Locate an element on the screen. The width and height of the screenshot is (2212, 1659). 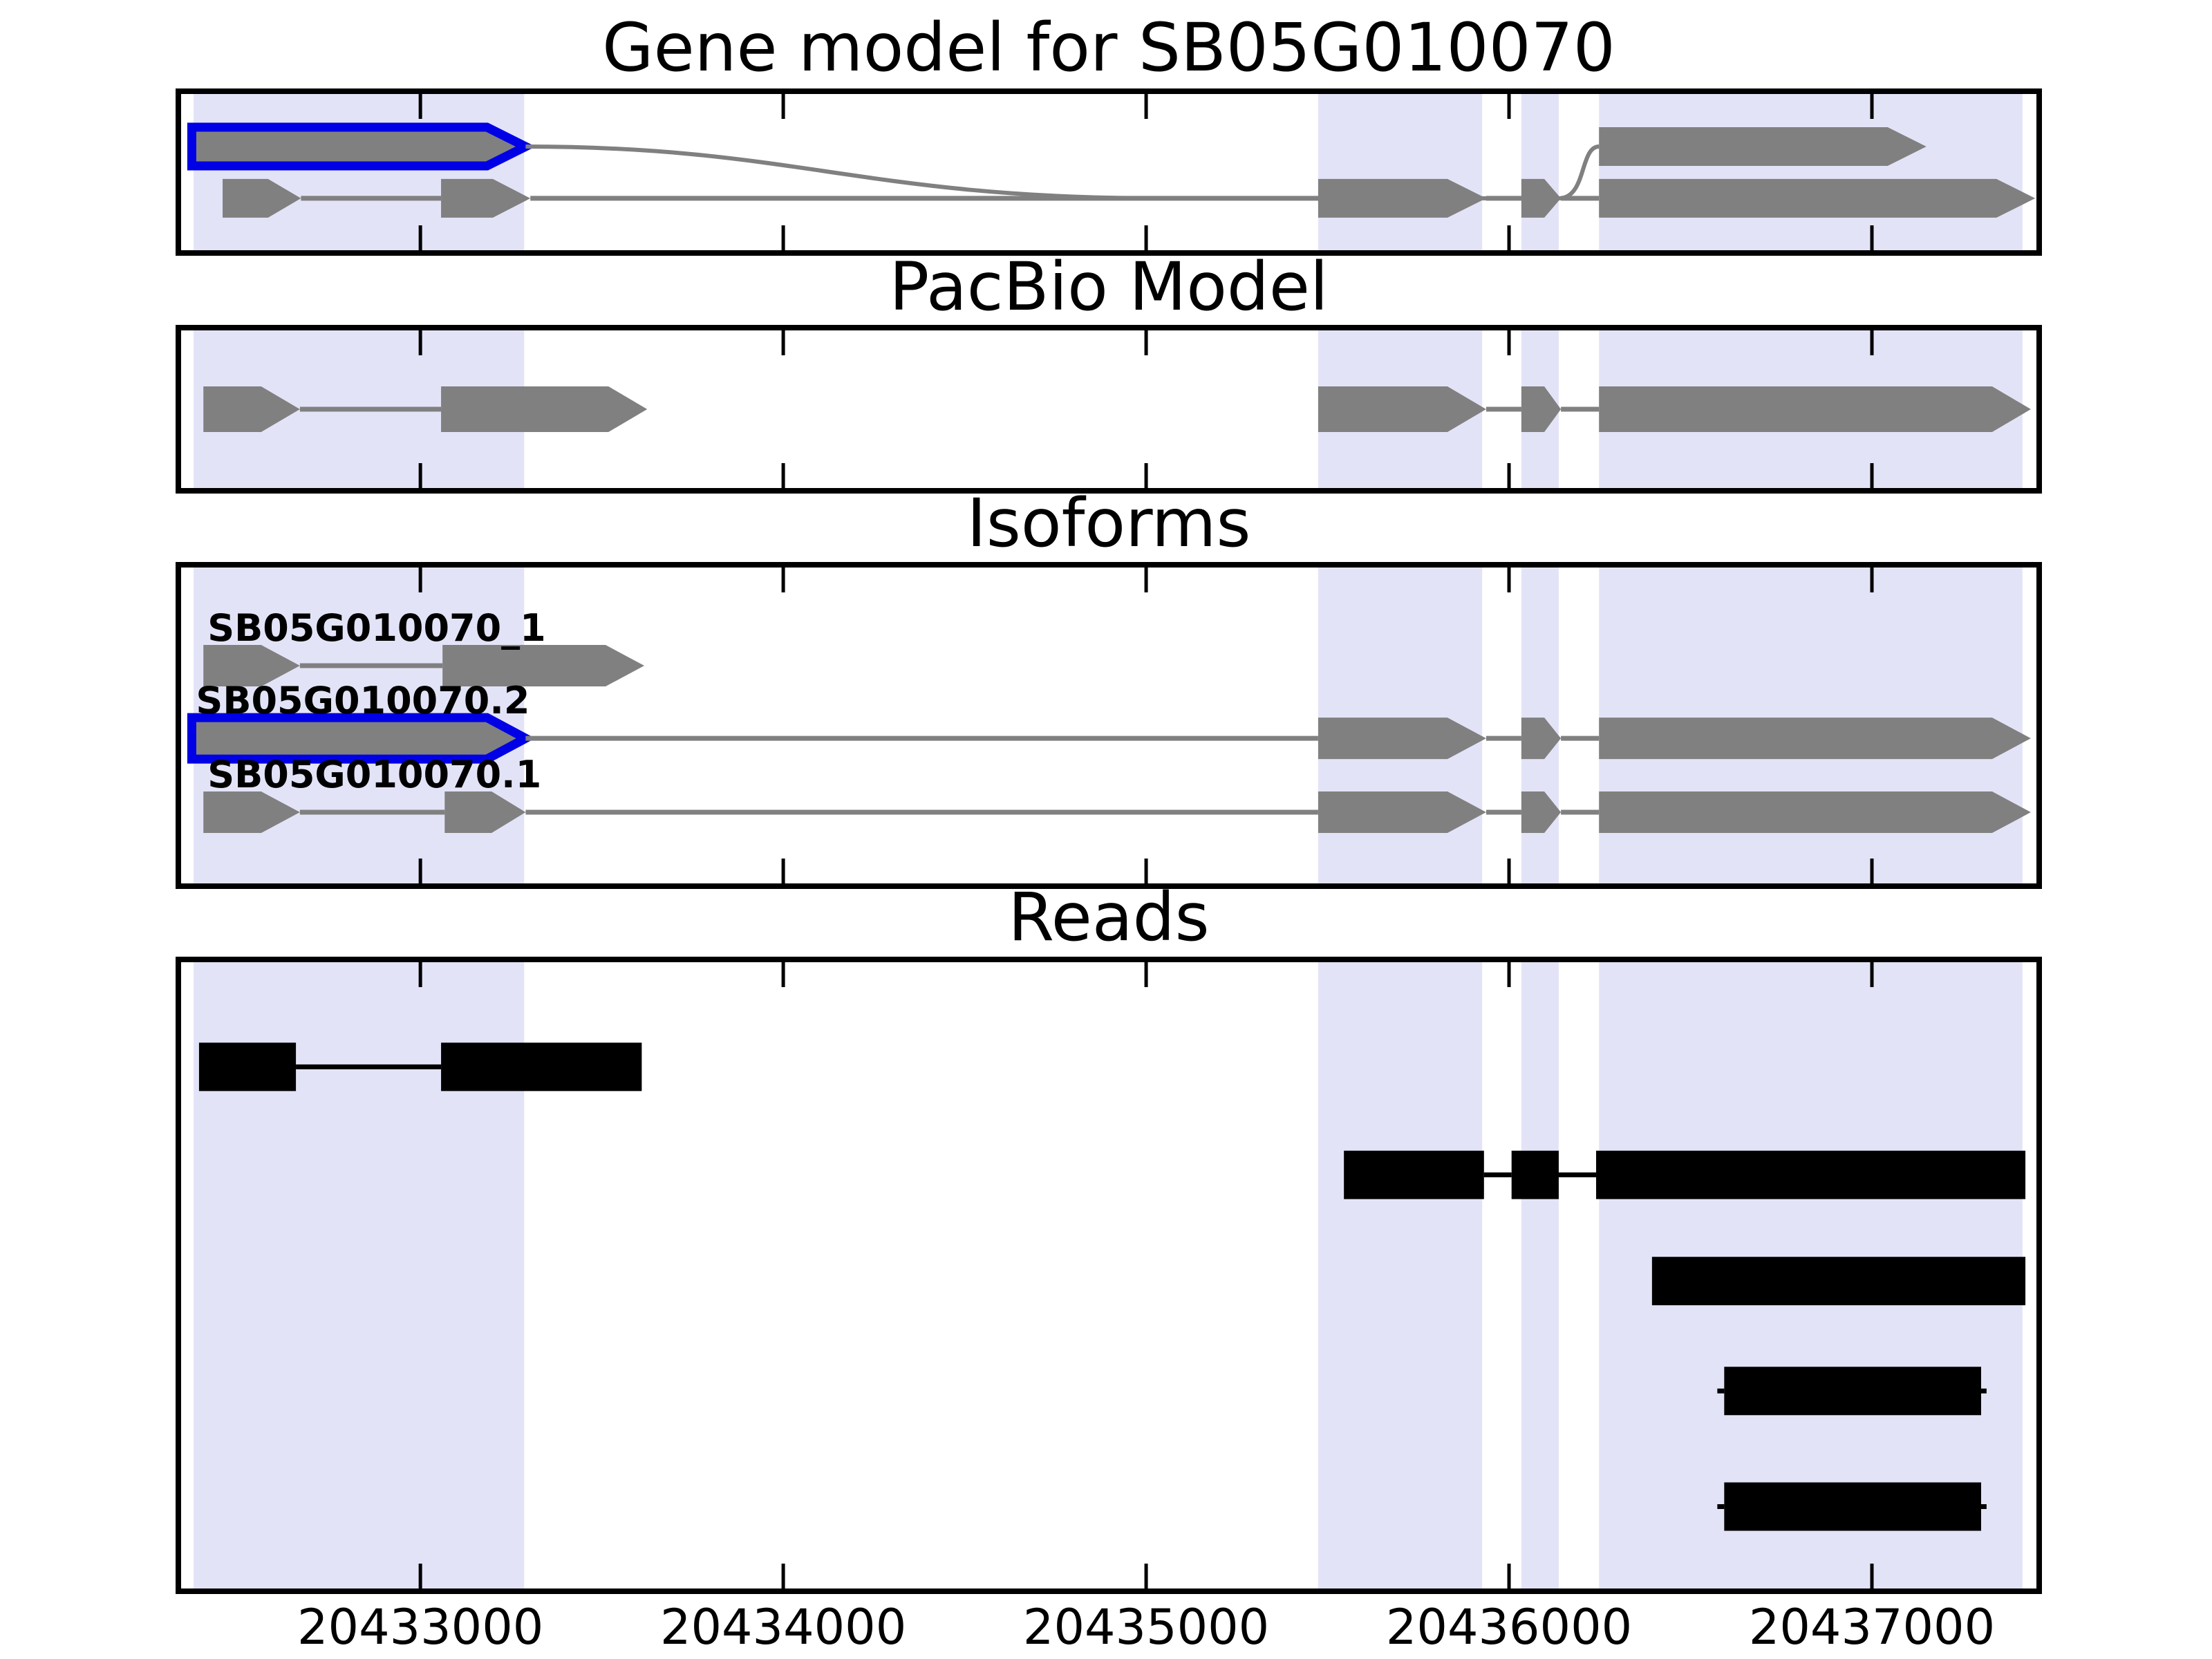
track-row: SB05G010070_1 is located at coordinates (424, 646).